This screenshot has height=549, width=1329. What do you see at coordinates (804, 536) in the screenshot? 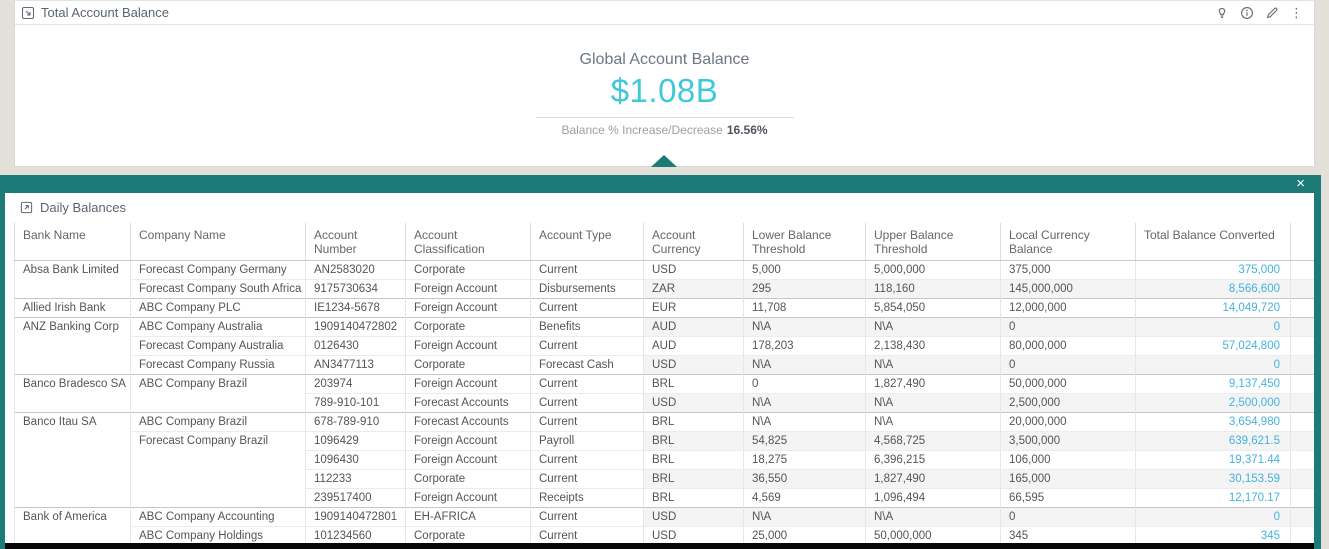
I see `table-cell: 25,000` at bounding box center [804, 536].